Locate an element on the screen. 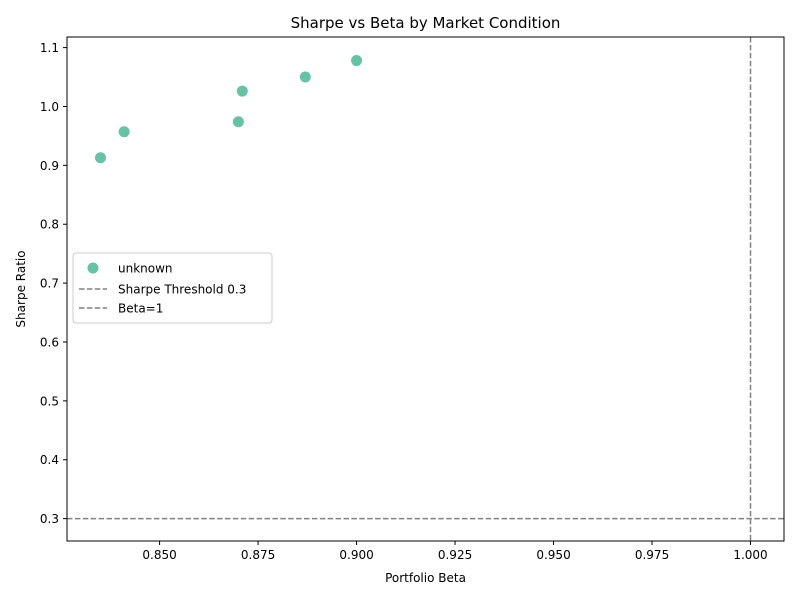 The width and height of the screenshot is (800, 600). y-tick-label: 0.9 is located at coordinates (49, 166).